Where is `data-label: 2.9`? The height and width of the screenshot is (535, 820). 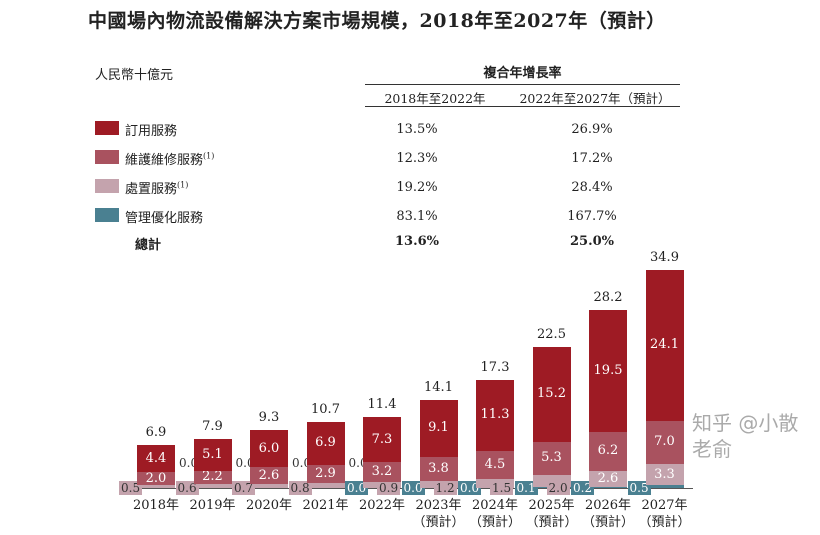
data-label: 2.9 is located at coordinates (325, 473).